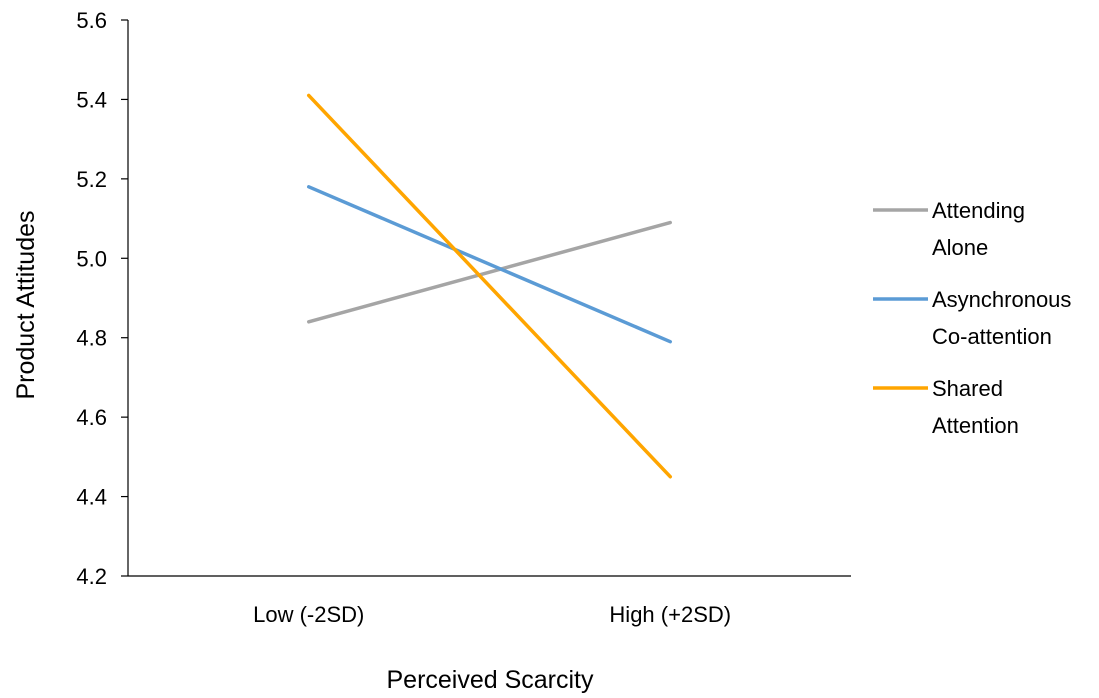 Image resolution: width=1099 pixels, height=698 pixels. What do you see at coordinates (492, 614) in the screenshot?
I see `x-ticks: Low (-2SD) High (+2SD)` at bounding box center [492, 614].